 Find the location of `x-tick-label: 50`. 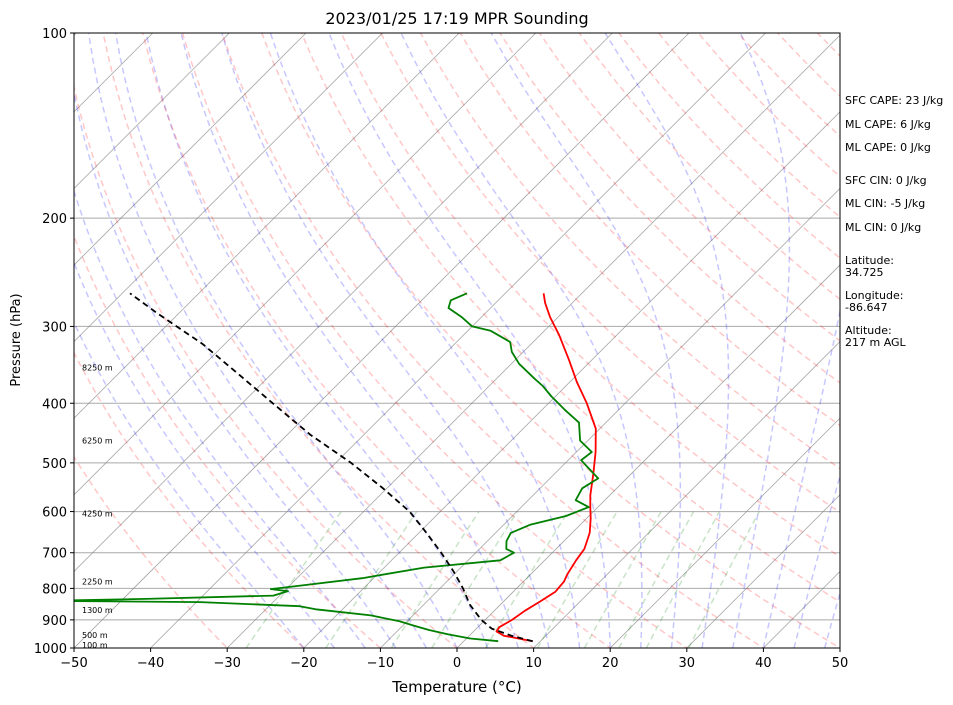

x-tick-label: 50 is located at coordinates (840, 663).